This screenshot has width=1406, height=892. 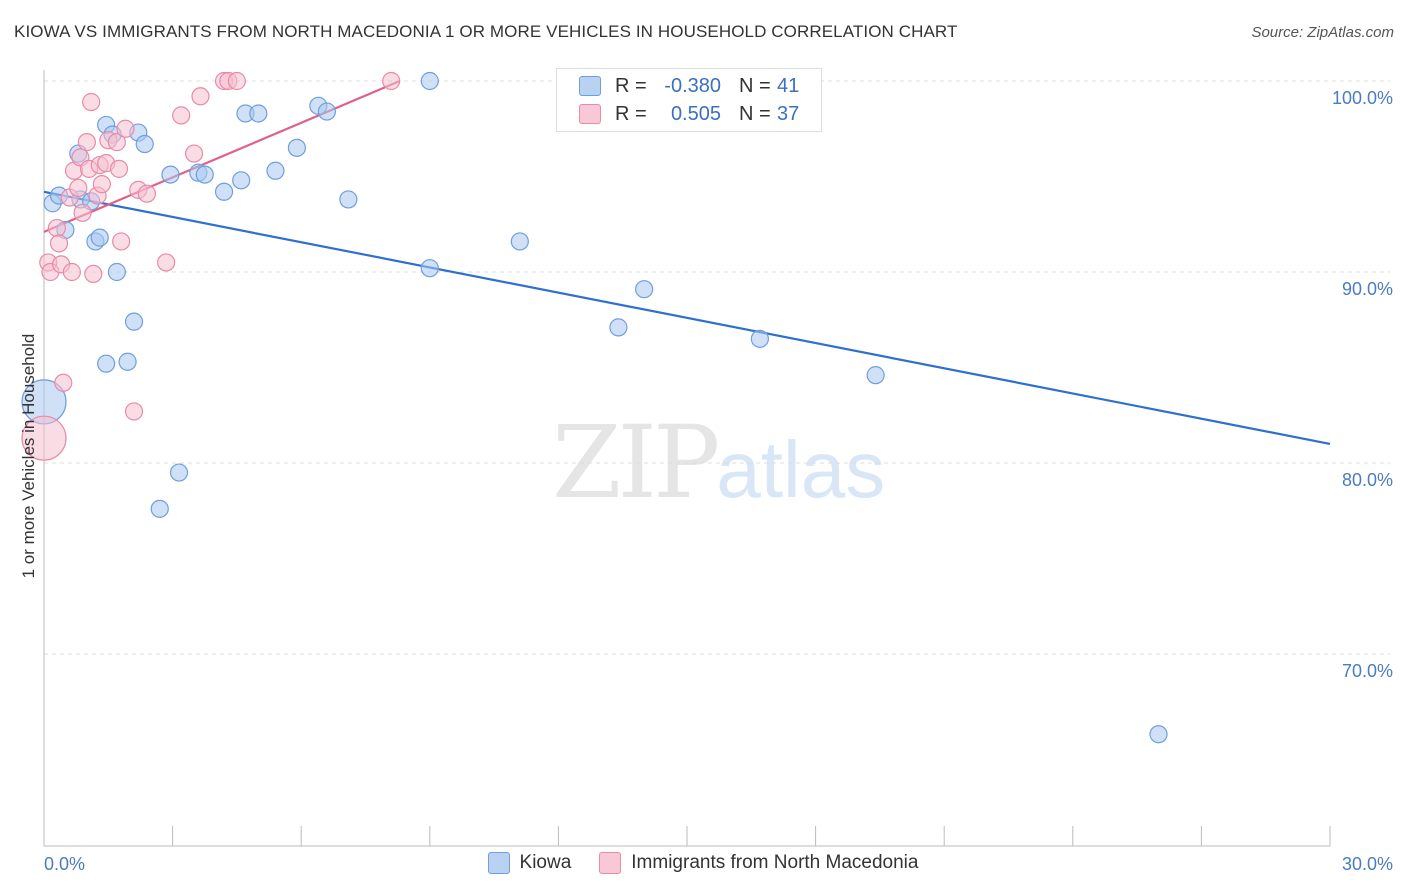 What do you see at coordinates (788, 113) in the screenshot?
I see `n-value: 37` at bounding box center [788, 113].